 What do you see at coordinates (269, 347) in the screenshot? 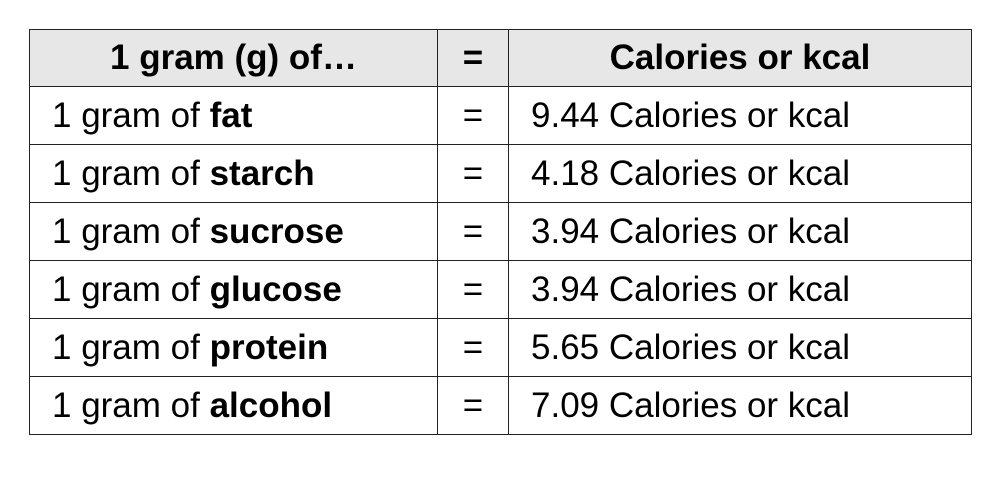
I see `item-name: protein` at bounding box center [269, 347].